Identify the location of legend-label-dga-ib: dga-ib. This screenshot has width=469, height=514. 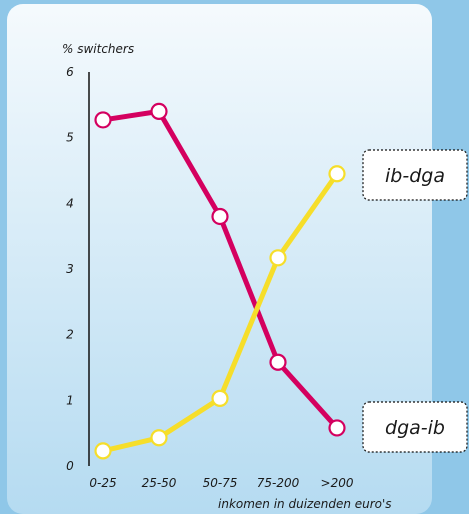
(415, 428).